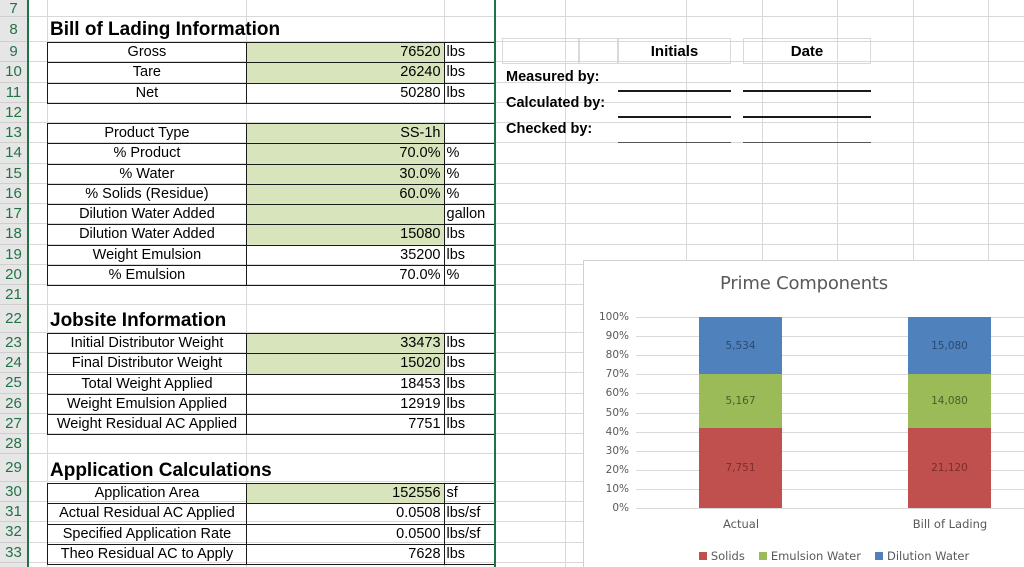 This screenshot has width=1024, height=567. Describe the element at coordinates (13, 113) in the screenshot. I see `row-header: 12` at that location.